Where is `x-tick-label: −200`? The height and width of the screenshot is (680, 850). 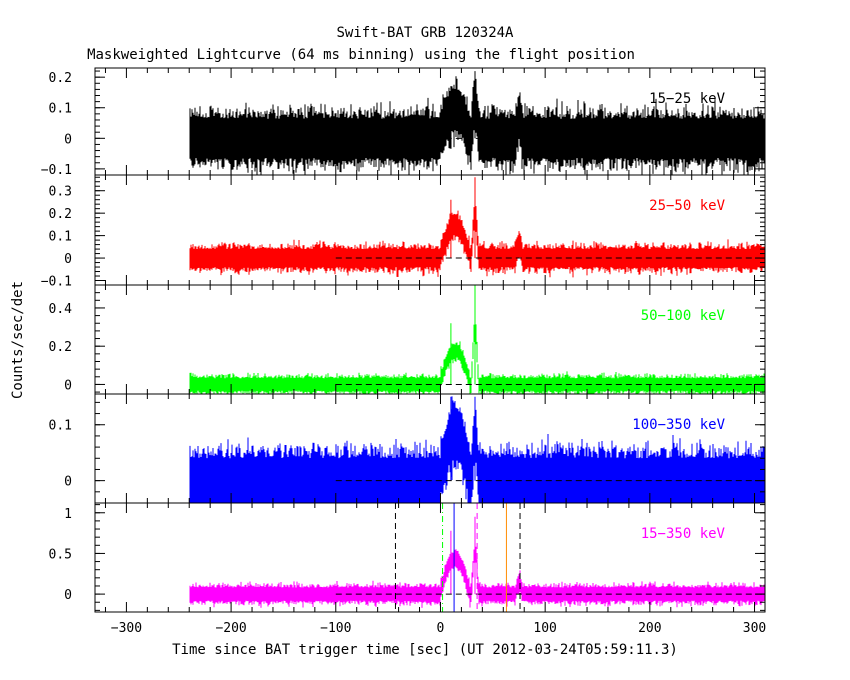
x-tick-label: −200 is located at coordinates (230, 628).